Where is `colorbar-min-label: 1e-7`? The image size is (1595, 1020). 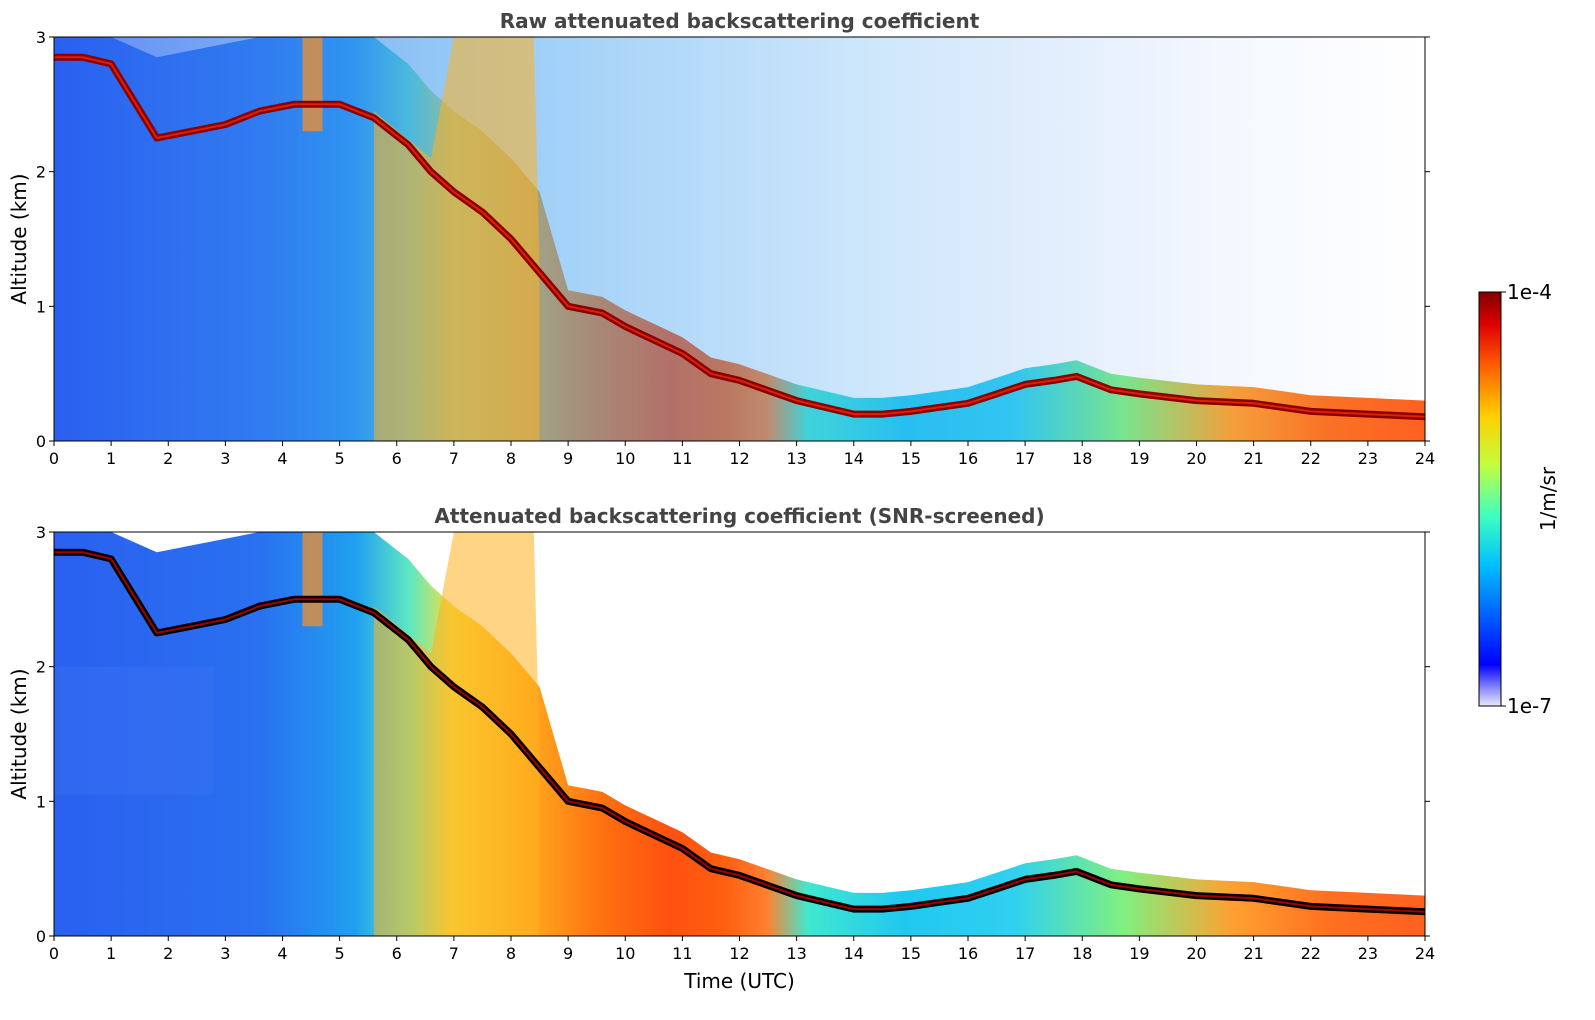
colorbar-min-label: 1e-7 is located at coordinates (1529, 706).